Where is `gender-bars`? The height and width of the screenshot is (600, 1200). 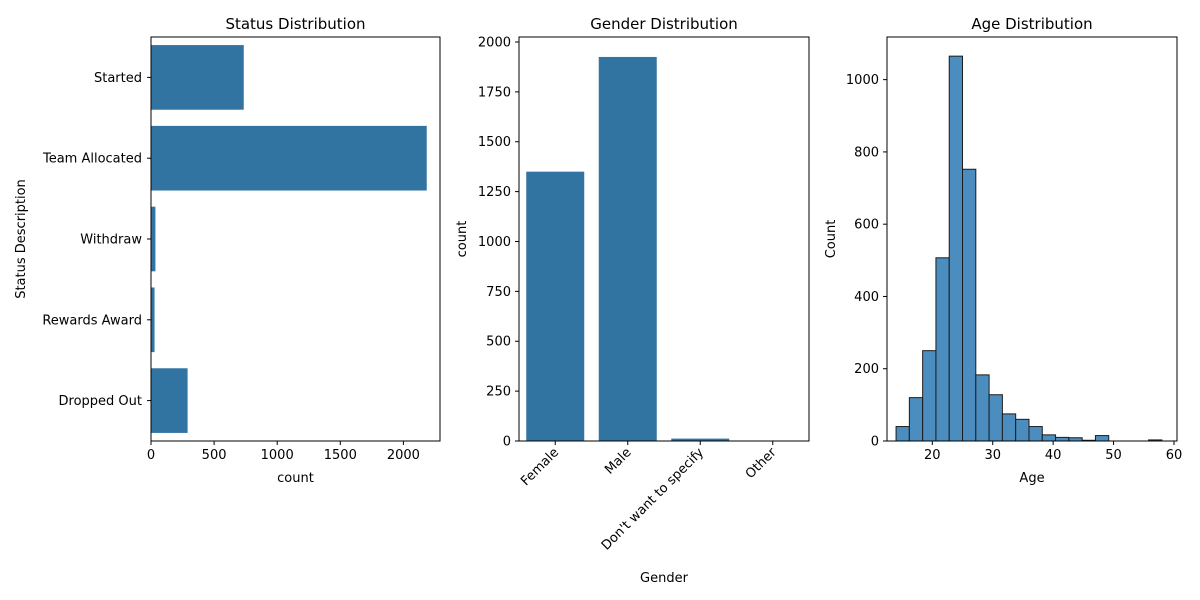
gender-bars is located at coordinates (664, 248).